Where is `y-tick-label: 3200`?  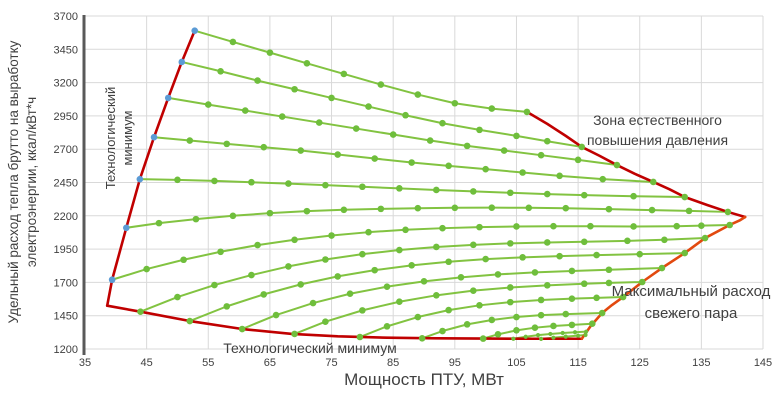 y-tick-label: 3200 is located at coordinates (66, 84).